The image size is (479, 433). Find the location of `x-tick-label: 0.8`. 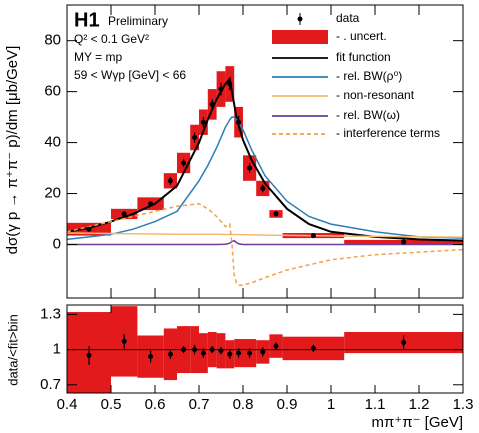

x-tick-label: 0.8 is located at coordinates (243, 404).